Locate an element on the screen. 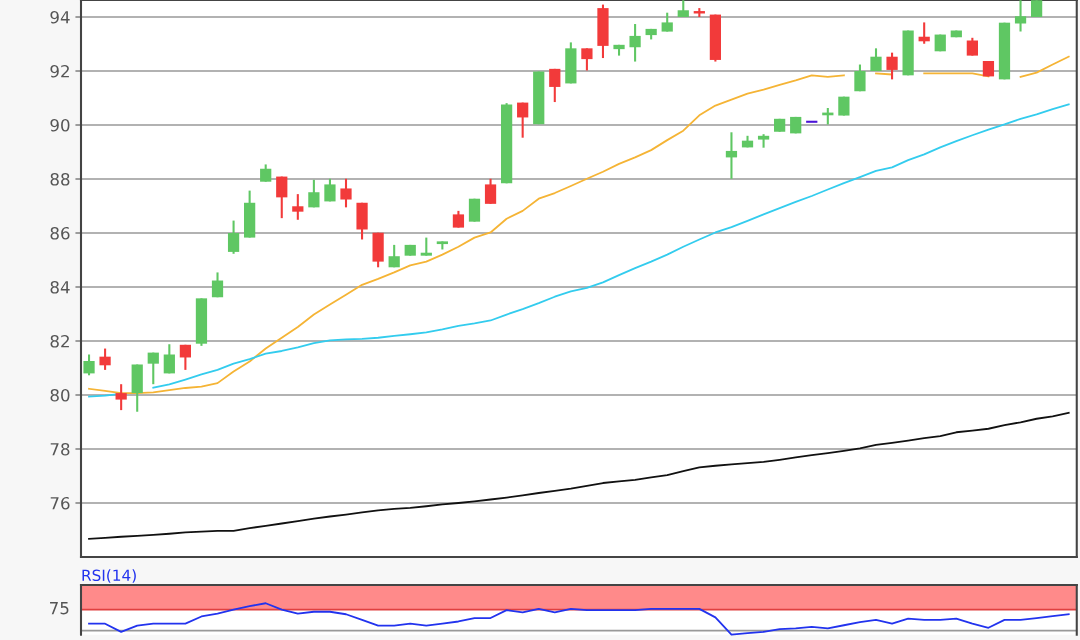 This screenshot has height=640, width=1080. y-tick-label: 82 is located at coordinates (59, 341).